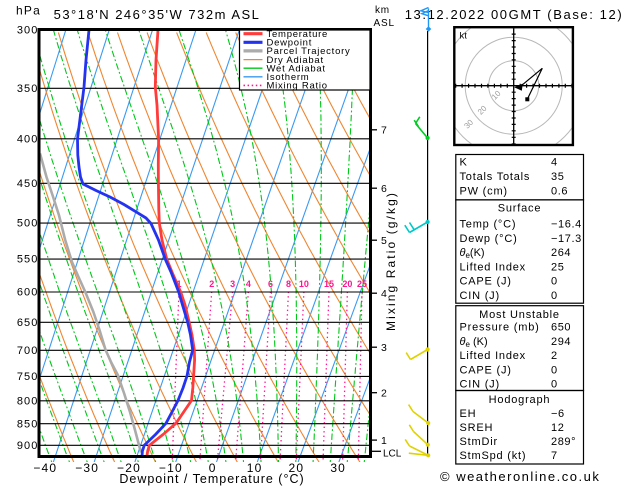 This screenshot has height=486, width=629. What do you see at coordinates (561, 253) in the screenshot?
I see `svg-text: 264` at bounding box center [561, 253].